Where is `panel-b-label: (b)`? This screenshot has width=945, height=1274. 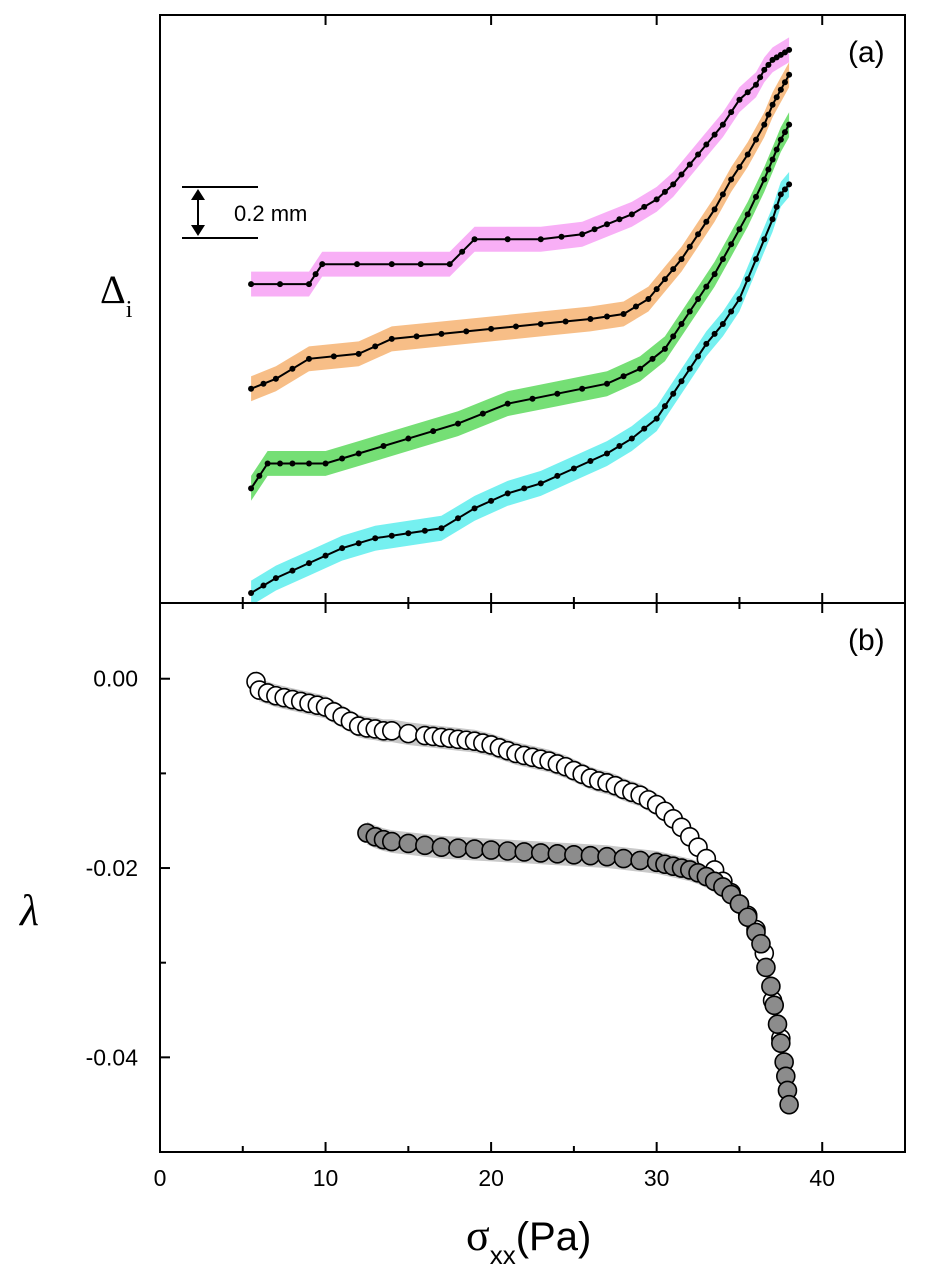 panel-b-label: (b) is located at coordinates (866, 640).